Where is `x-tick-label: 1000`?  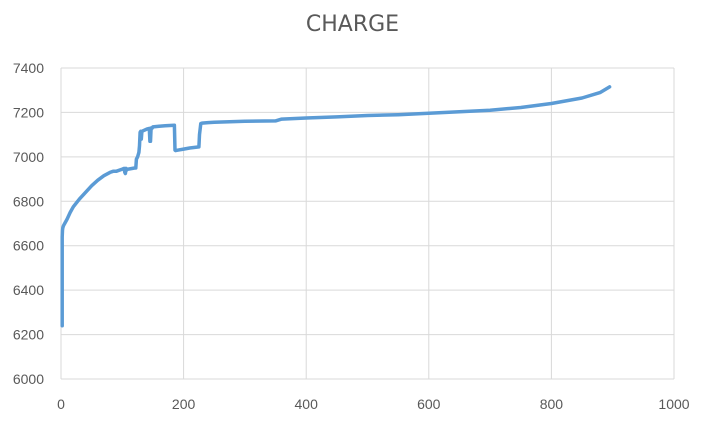 x-tick-label: 1000 is located at coordinates (673, 404).